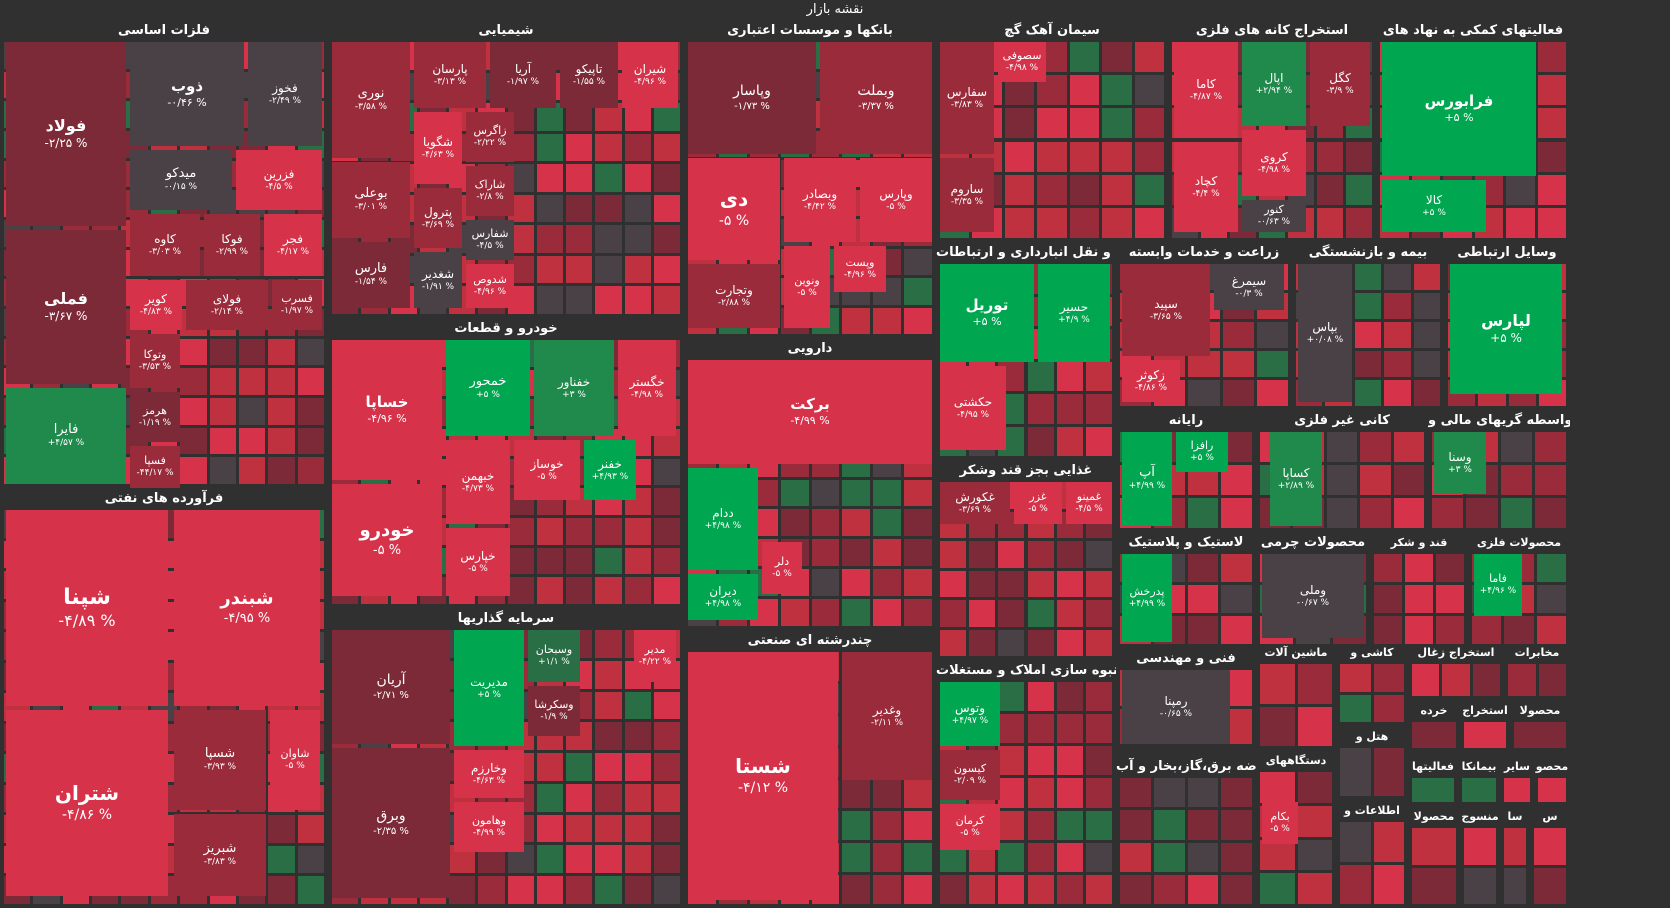  What do you see at coordinates (1147, 479) in the screenshot?
I see `stock-tile: آپ +۴/۹۹ %` at bounding box center [1147, 479].